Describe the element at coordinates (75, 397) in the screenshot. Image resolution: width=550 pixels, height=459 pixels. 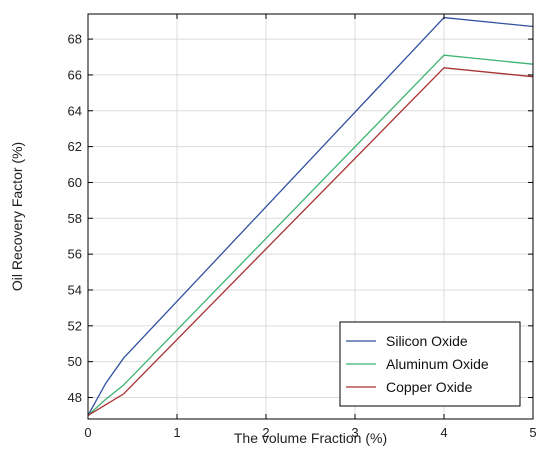
I see `y-tick-label: 48` at that location.